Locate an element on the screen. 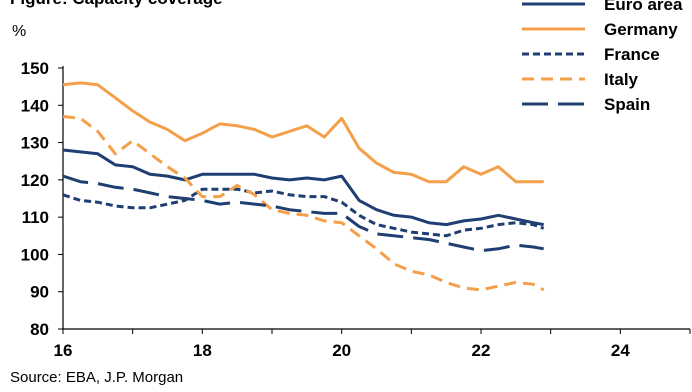 The width and height of the screenshot is (692, 392). legend: Euro area Germany France Italy Spain is located at coordinates (602, 57).